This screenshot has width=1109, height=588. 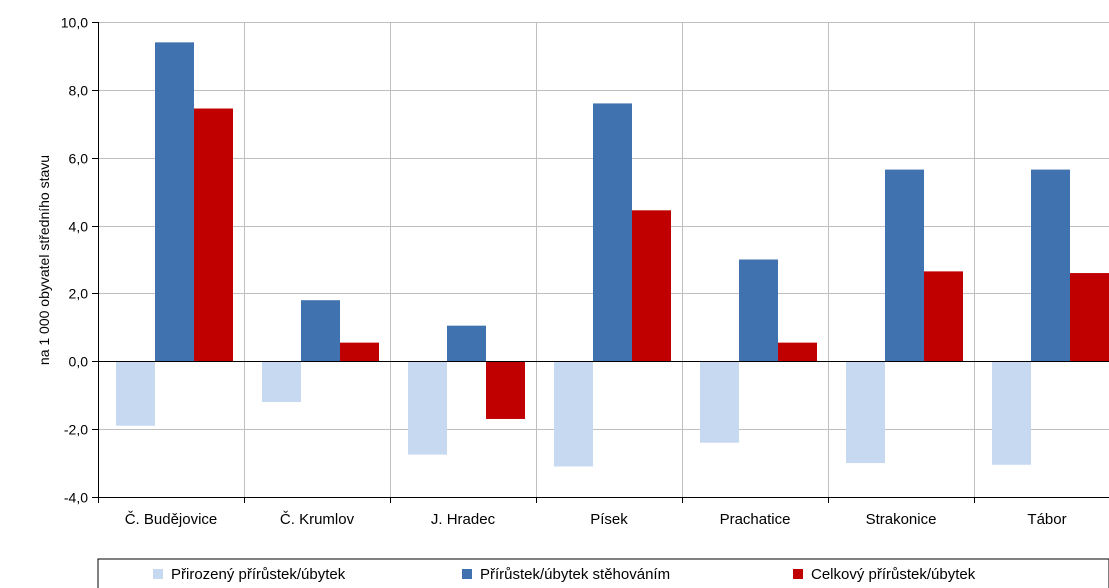 I want to click on y-tick-label: 8,0, so click(x=79, y=91).